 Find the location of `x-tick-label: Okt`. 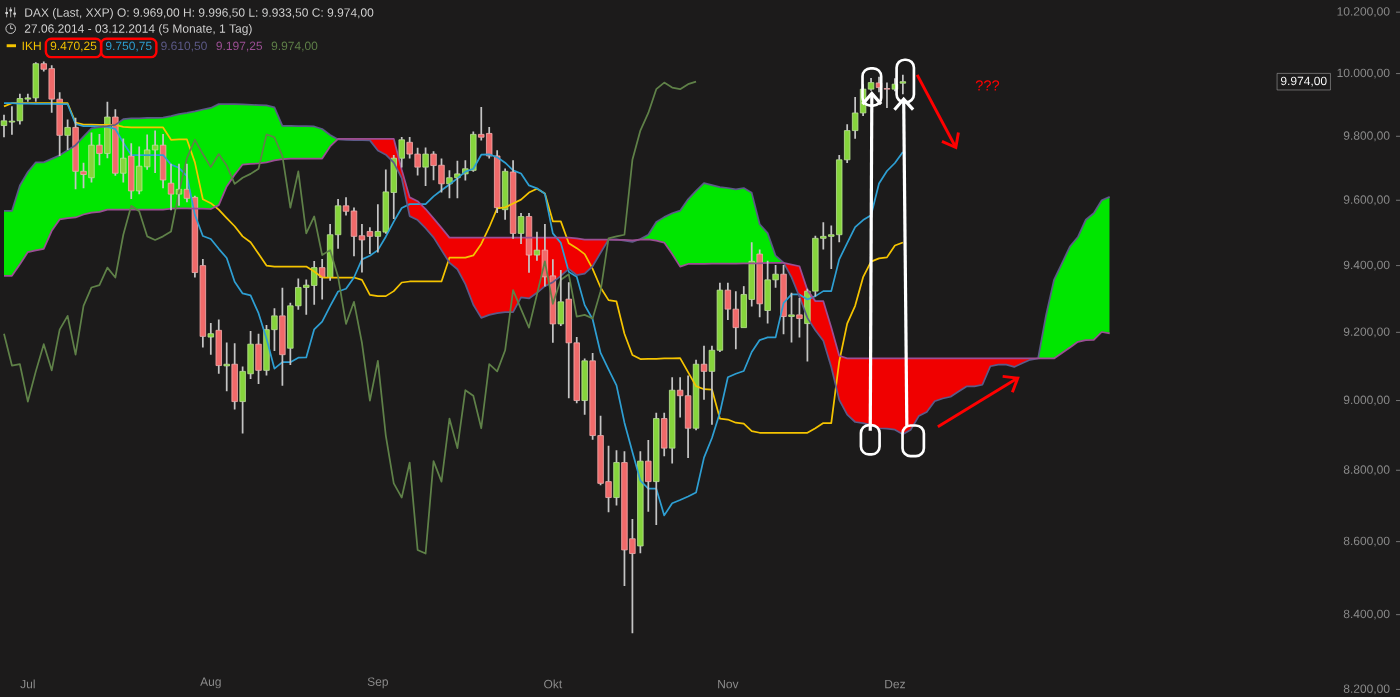

x-tick-label: Okt is located at coordinates (553, 684).